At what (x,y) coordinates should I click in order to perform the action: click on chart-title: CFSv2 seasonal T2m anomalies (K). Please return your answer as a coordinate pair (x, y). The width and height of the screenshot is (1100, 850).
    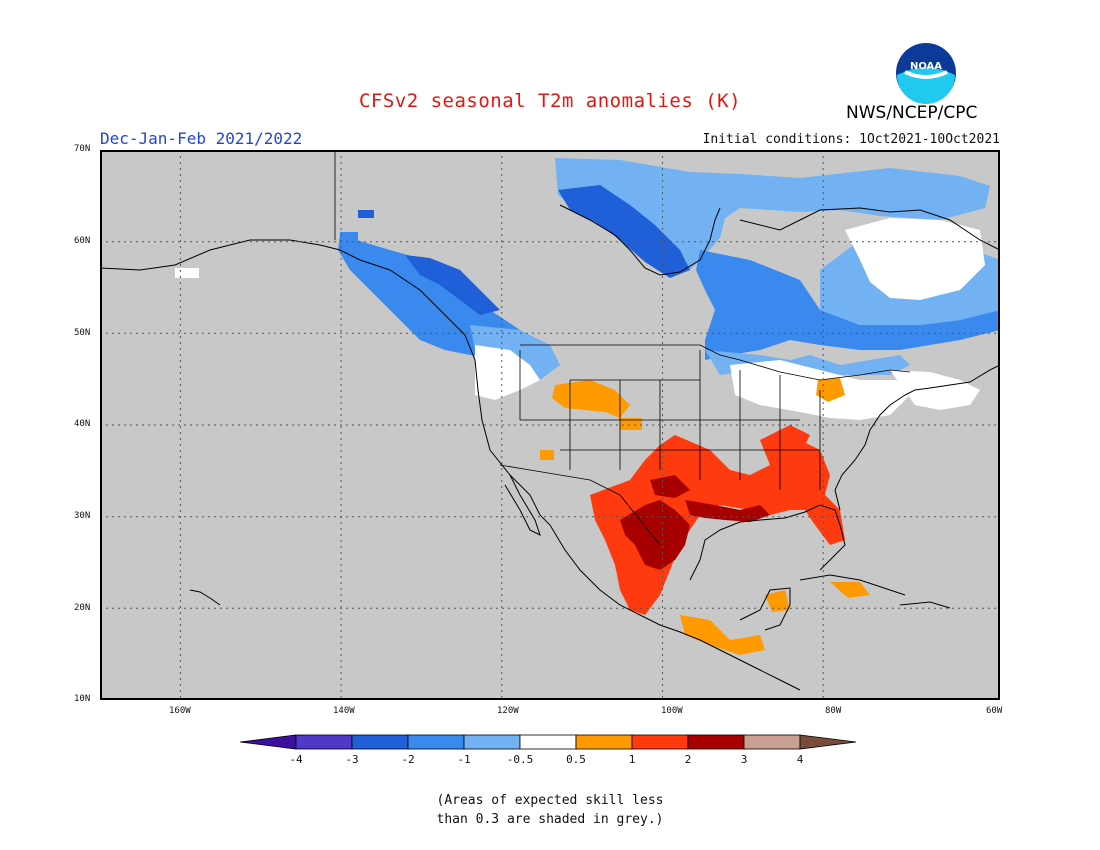
    Looking at the image, I should click on (550, 101).